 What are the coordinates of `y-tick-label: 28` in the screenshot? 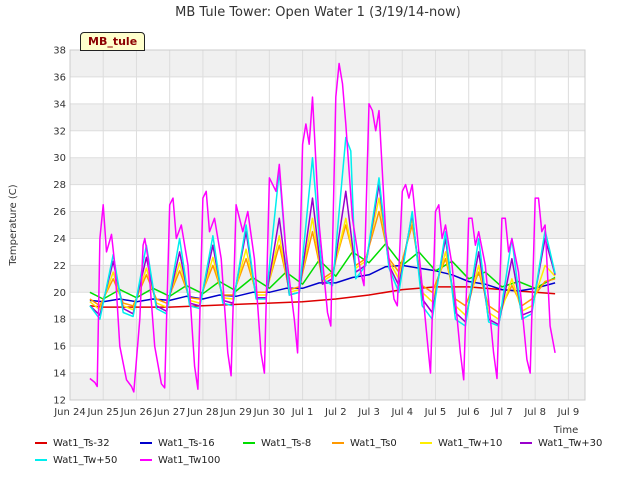 It's located at (59, 185).